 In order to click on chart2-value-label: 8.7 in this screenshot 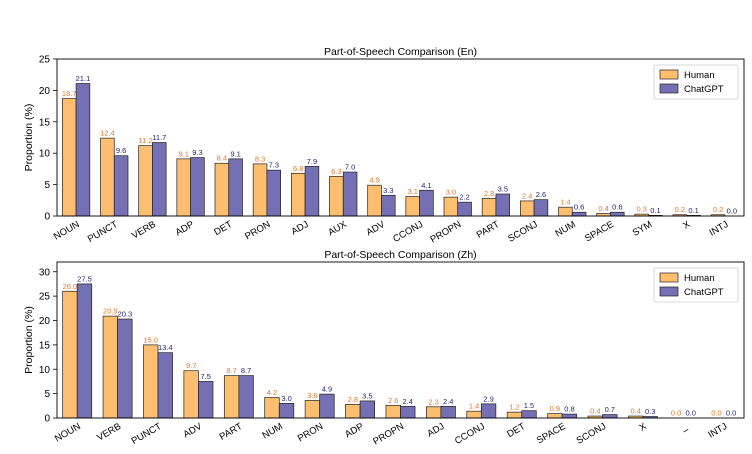, I will do `click(246, 370)`.